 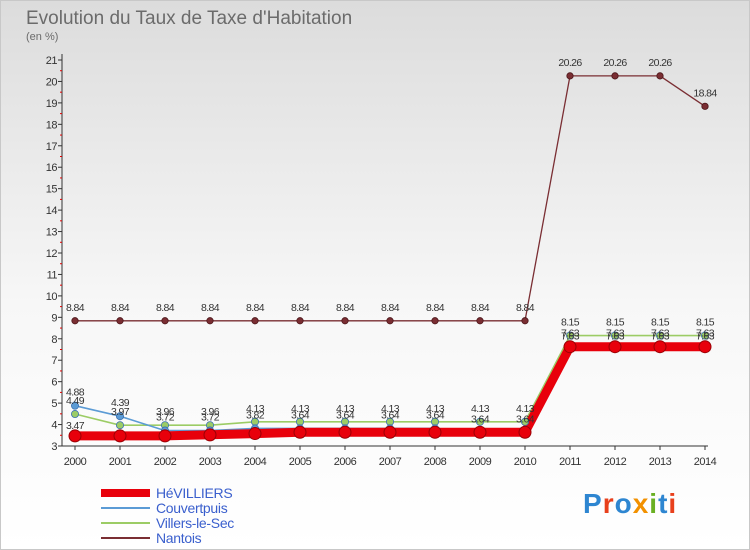 What do you see at coordinates (705, 462) in the screenshot?
I see `x-tick-label: 2014` at bounding box center [705, 462].